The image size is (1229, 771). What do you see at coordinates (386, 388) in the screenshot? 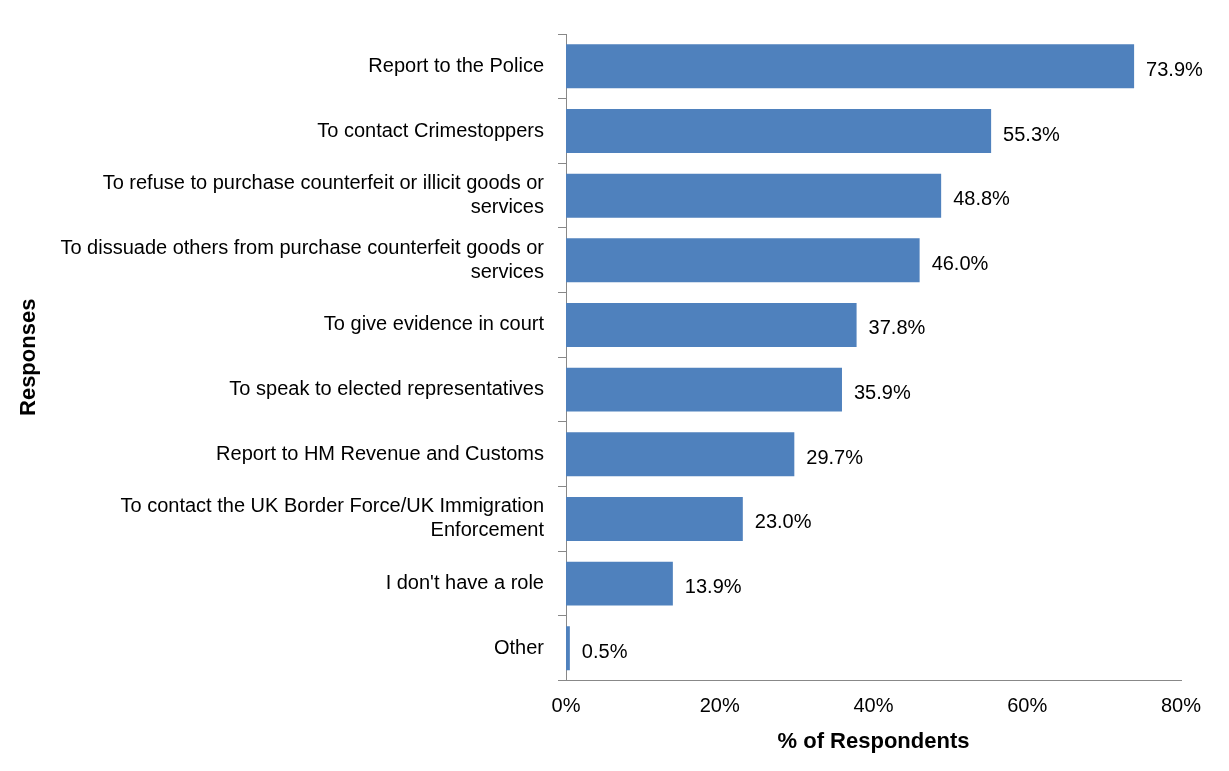
I see `y-tick-label: To speak to elected representatives` at bounding box center [386, 388].